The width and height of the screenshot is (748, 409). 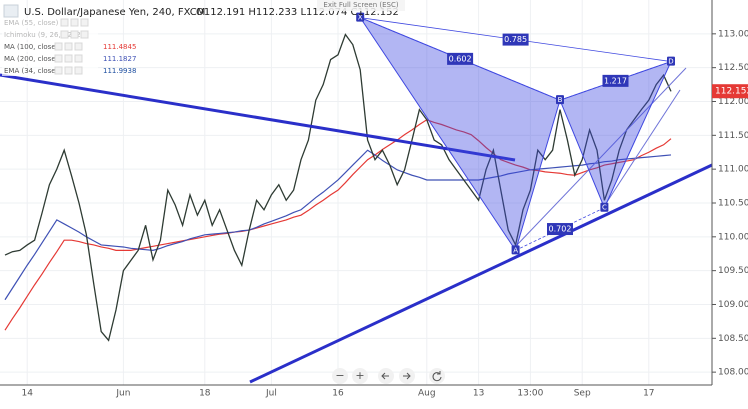 What do you see at coordinates (733, 102) in the screenshot?
I see `y-tick-label: 112.000` at bounding box center [733, 102].